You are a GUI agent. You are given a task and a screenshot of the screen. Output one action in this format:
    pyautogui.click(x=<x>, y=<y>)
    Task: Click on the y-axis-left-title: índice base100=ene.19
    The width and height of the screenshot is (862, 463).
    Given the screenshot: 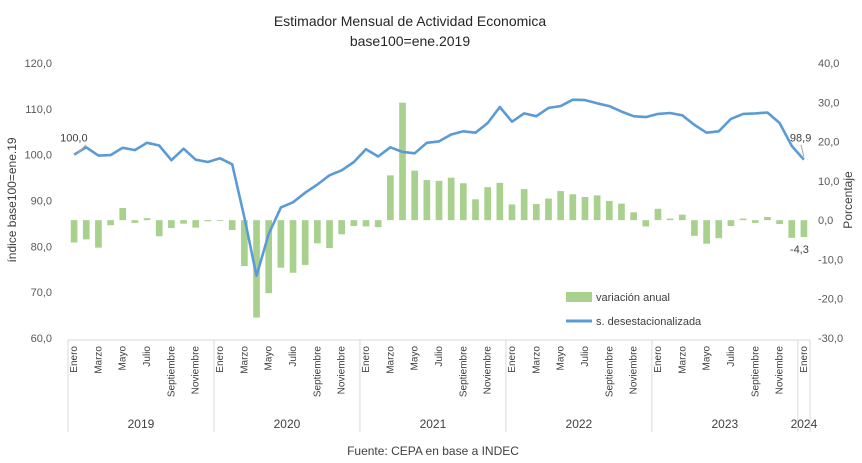 What is the action you would take?
    pyautogui.click(x=12, y=199)
    